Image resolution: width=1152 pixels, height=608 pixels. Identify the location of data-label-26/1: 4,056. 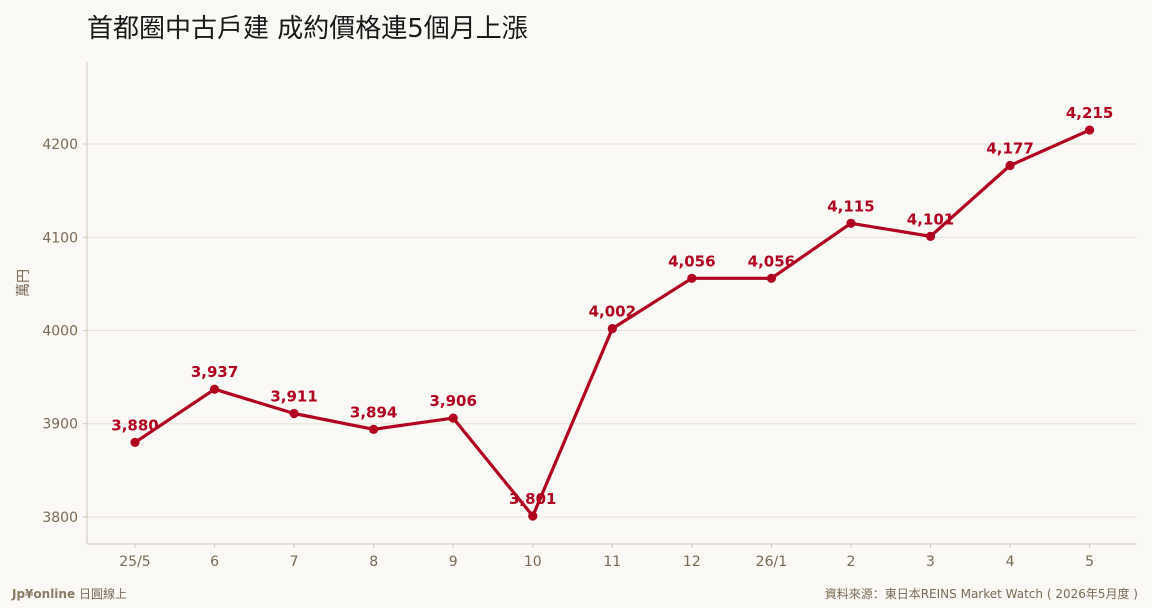
(771, 261).